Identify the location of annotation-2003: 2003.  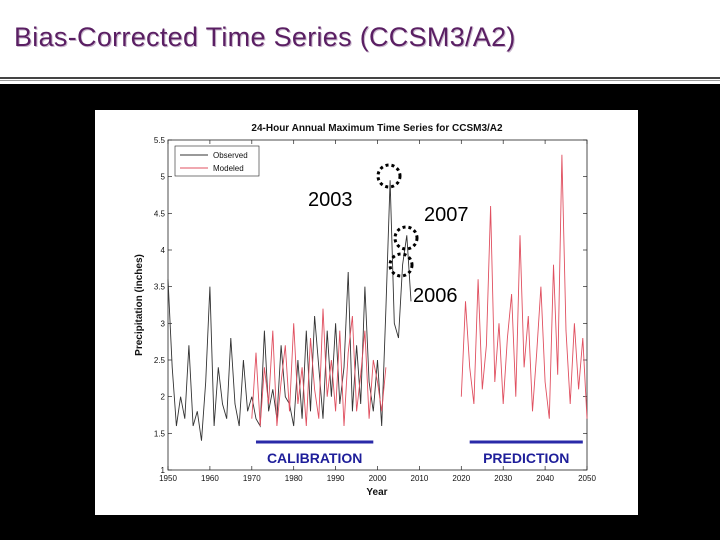
(355, 187).